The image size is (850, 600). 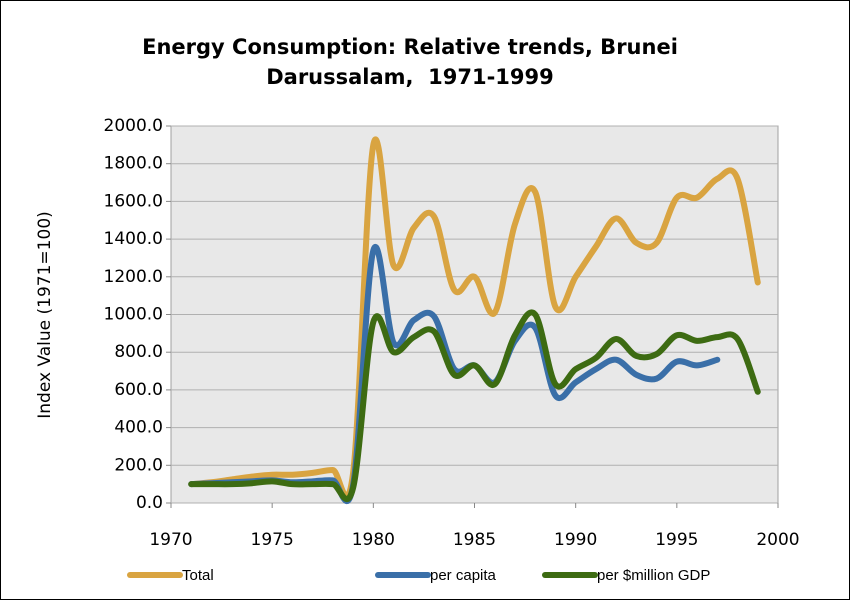 What do you see at coordinates (45, 315) in the screenshot?
I see `y-axis-label: Index Value (1971=100)` at bounding box center [45, 315].